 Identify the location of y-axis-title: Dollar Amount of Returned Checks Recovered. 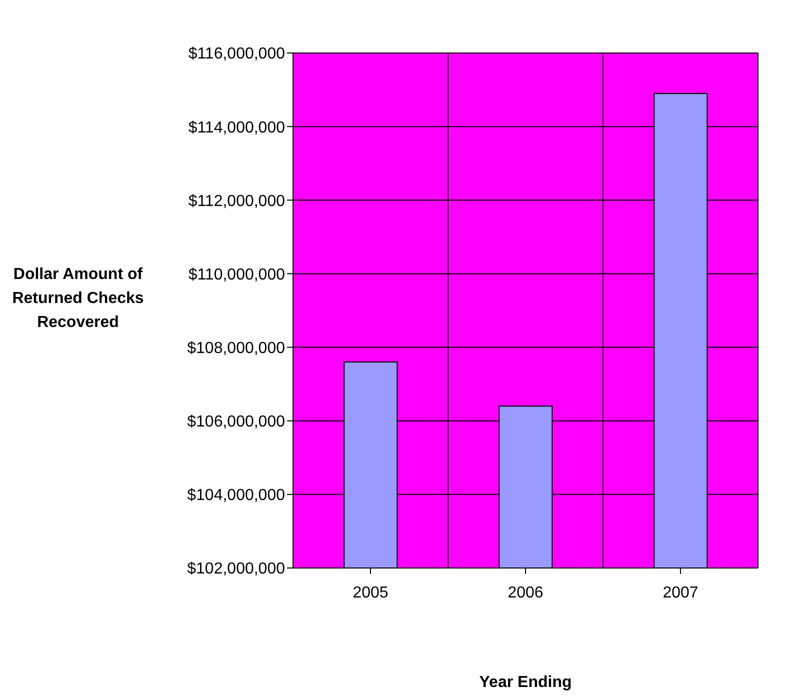
(78, 299).